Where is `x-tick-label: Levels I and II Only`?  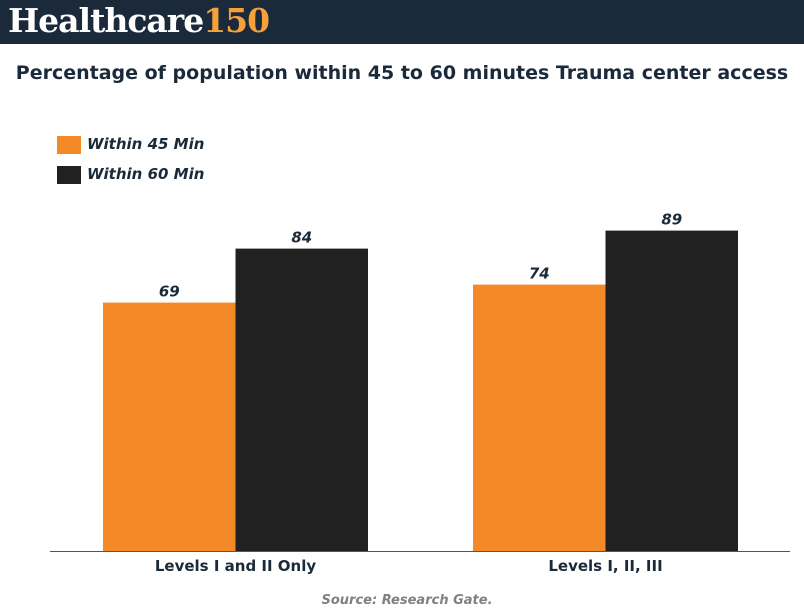 x-tick-label: Levels I and II Only is located at coordinates (235, 566).